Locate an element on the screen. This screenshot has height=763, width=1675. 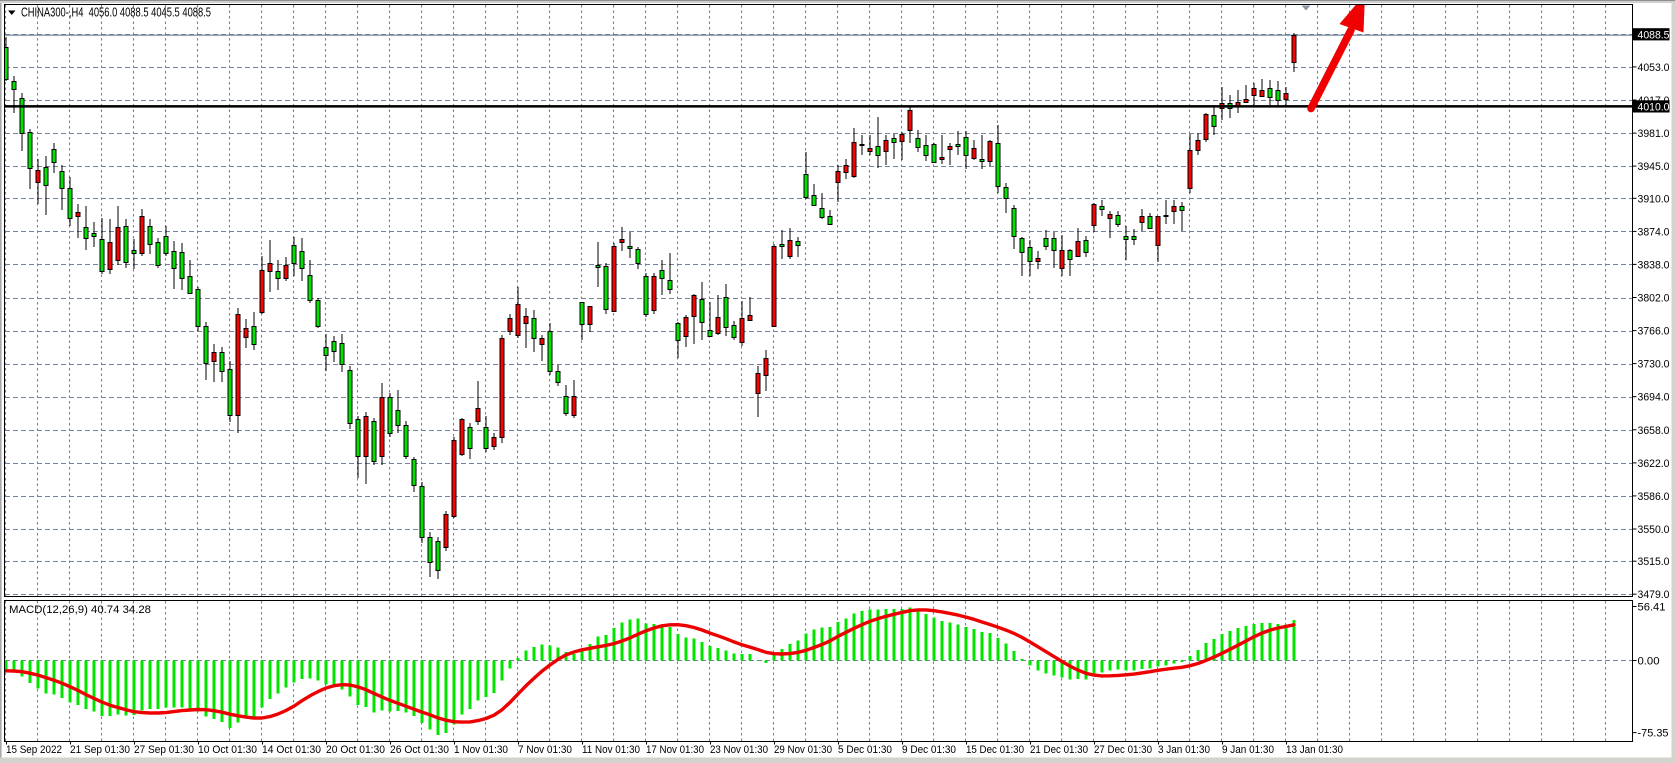
svg-text: 5 Dec 01:30 is located at coordinates (865, 750).